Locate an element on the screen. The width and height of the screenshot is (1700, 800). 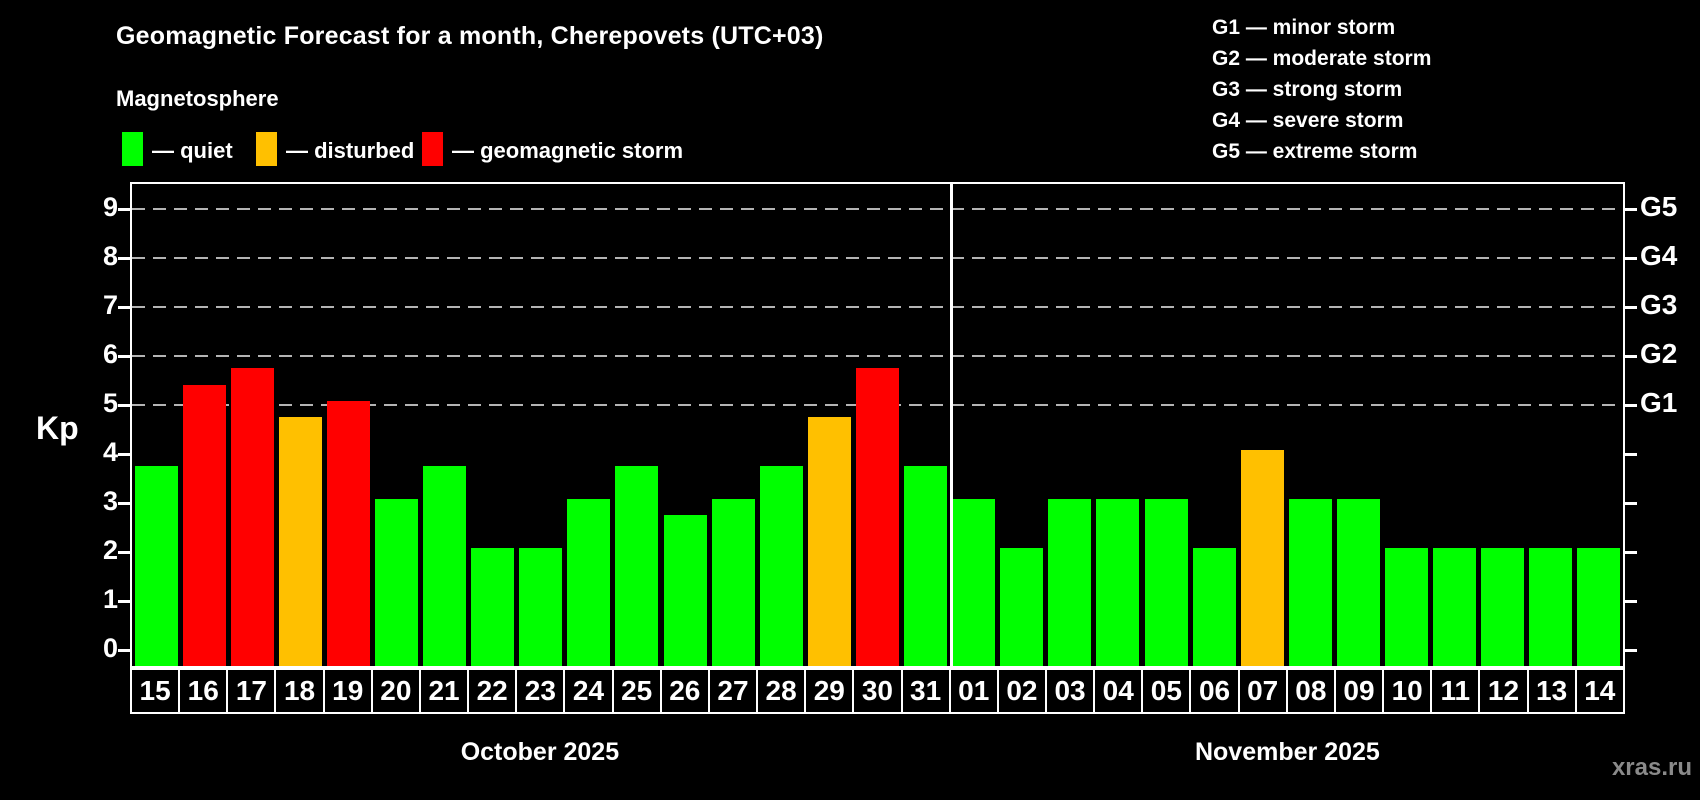
day-label-cell-17: 17 is located at coordinates (251, 691).